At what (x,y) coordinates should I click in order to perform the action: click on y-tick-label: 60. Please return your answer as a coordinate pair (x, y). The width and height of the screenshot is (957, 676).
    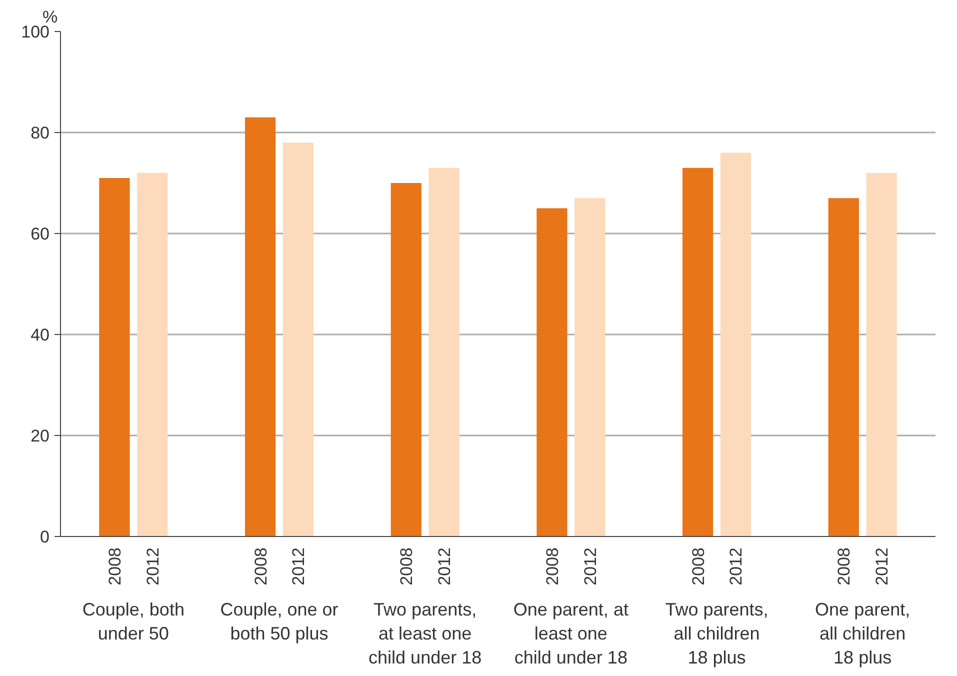
    Looking at the image, I should click on (40, 234).